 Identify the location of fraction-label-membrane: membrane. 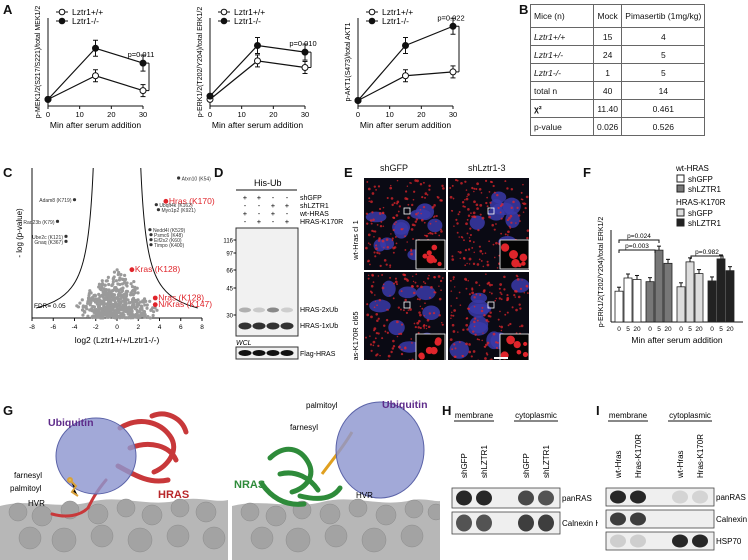
(628, 415).